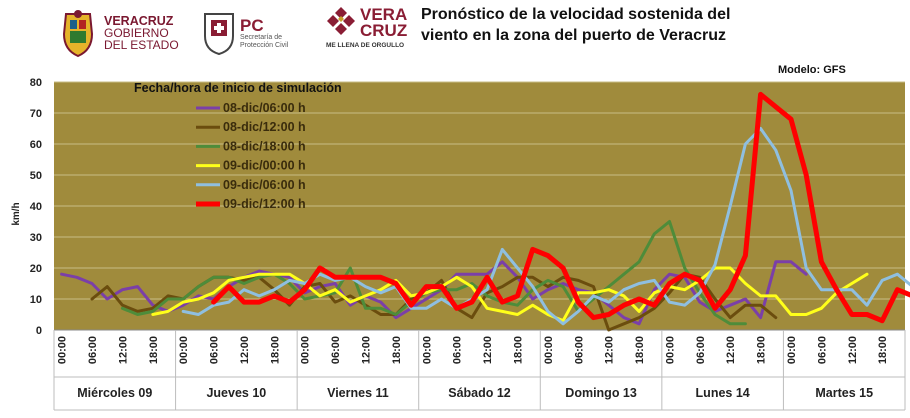 The width and height of the screenshot is (910, 418). I want to click on logo-vc-line1: VERA, so click(384, 14).